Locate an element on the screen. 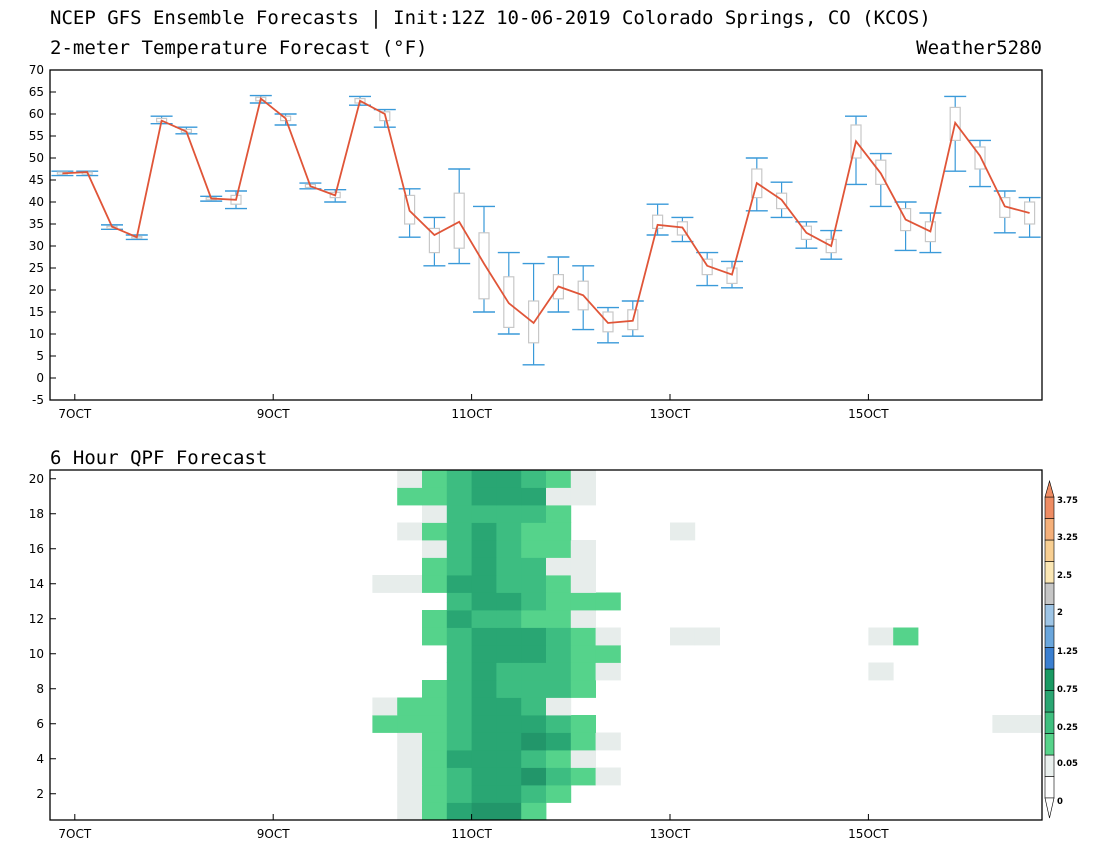 The image size is (1100, 850). temperature-y-tick-label: 40 is located at coordinates (36, 202).